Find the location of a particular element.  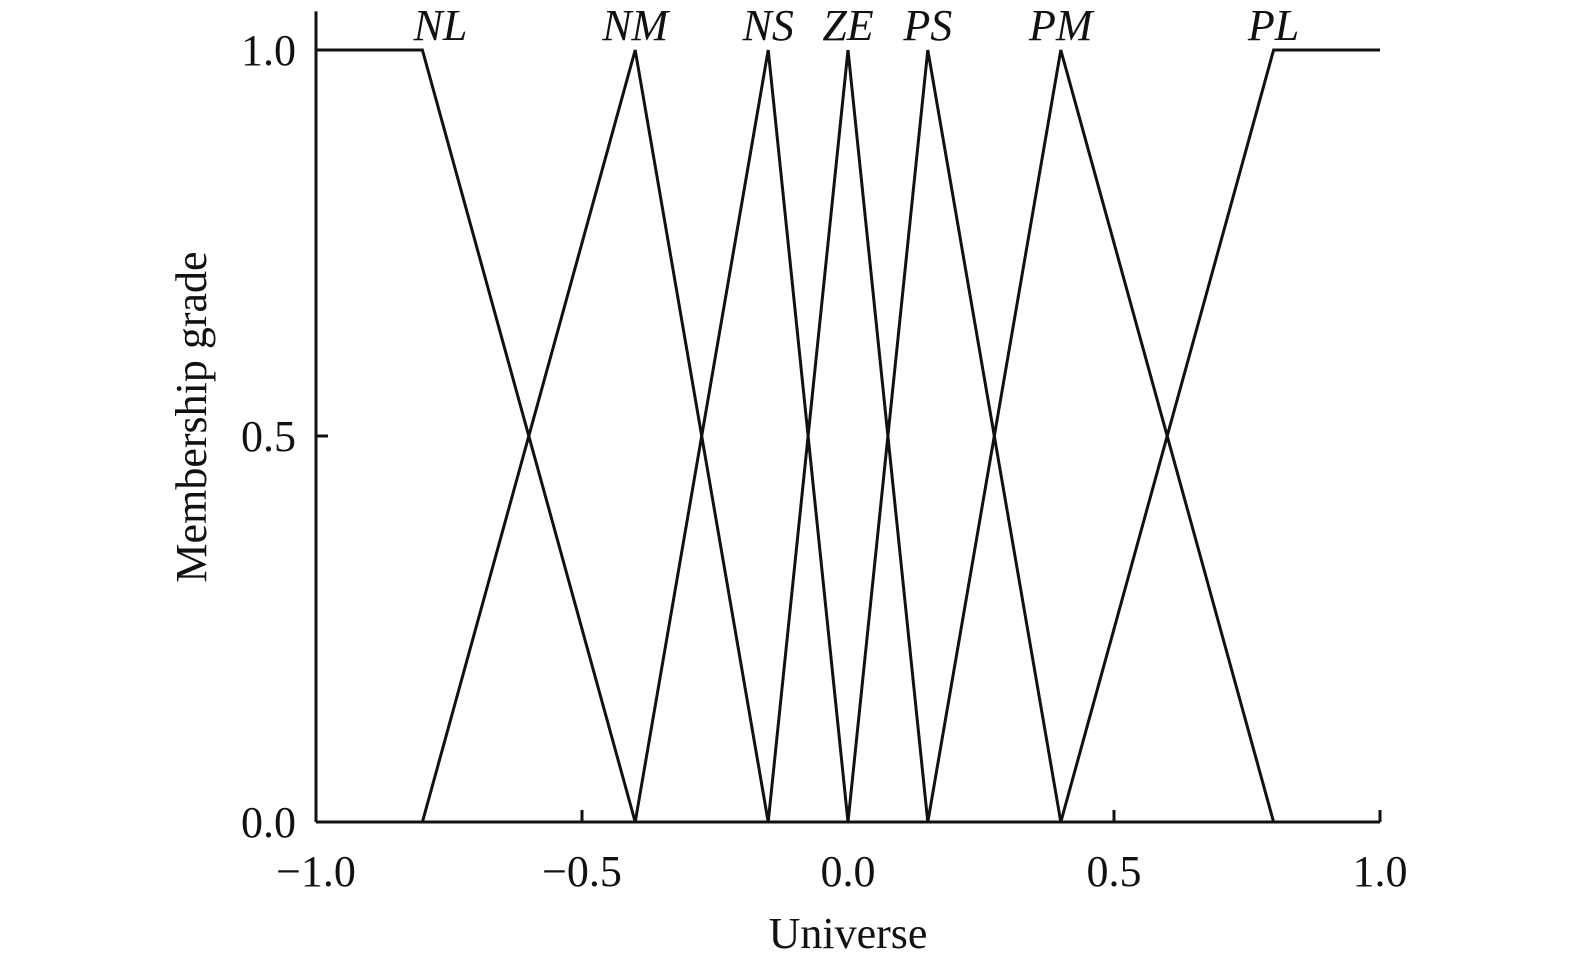

y-axis-label: Membership grade is located at coordinates (191, 416).